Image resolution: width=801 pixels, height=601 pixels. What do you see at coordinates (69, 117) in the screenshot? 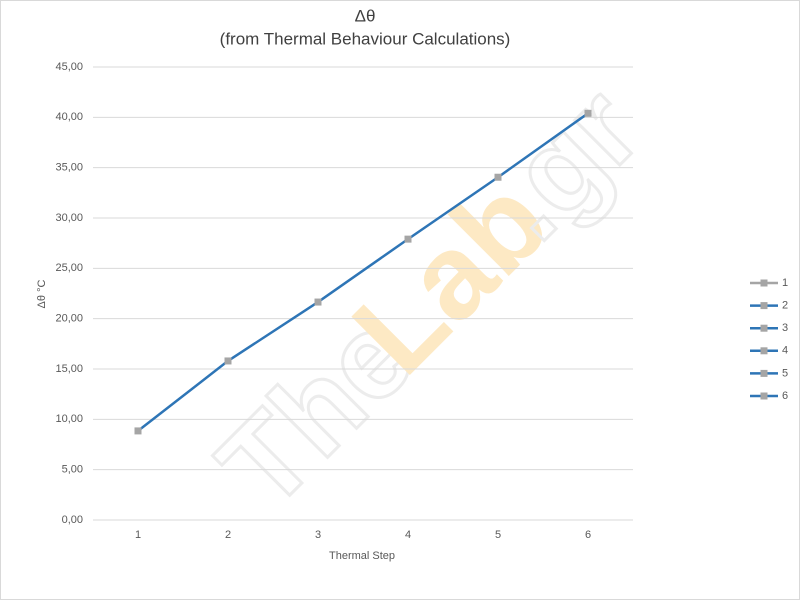
I see `y-tick-label: 40,00` at bounding box center [69, 117].